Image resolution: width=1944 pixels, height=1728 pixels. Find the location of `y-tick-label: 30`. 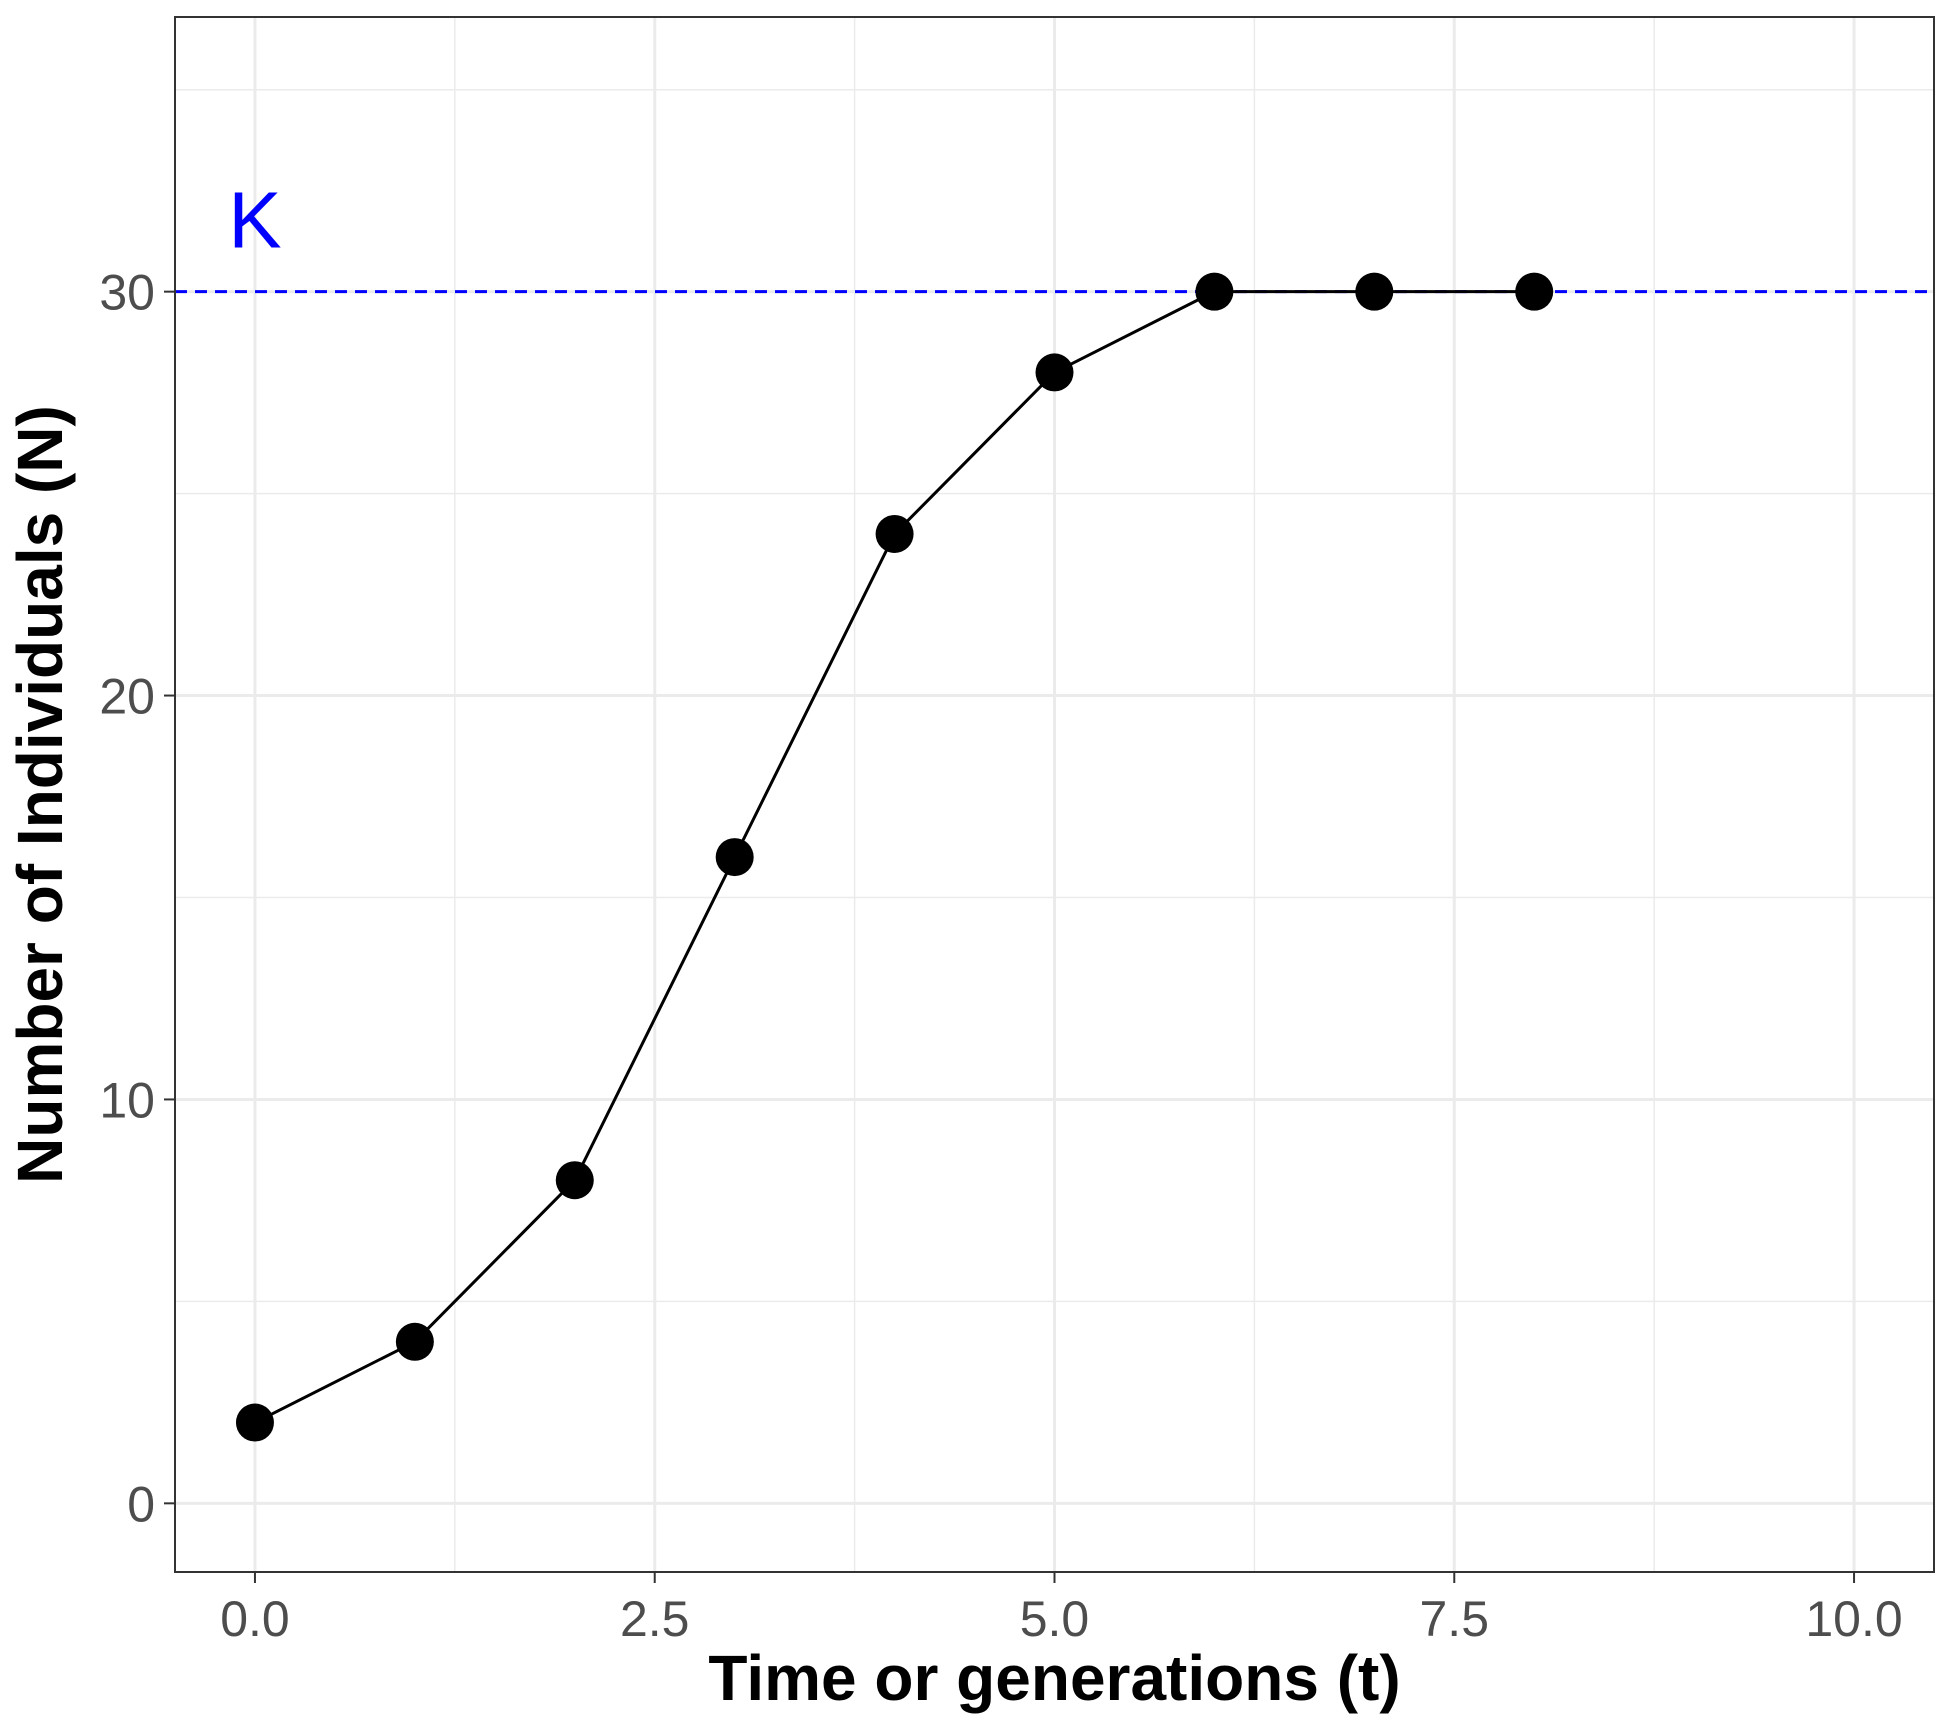

y-tick-label: 30 is located at coordinates (127, 293).